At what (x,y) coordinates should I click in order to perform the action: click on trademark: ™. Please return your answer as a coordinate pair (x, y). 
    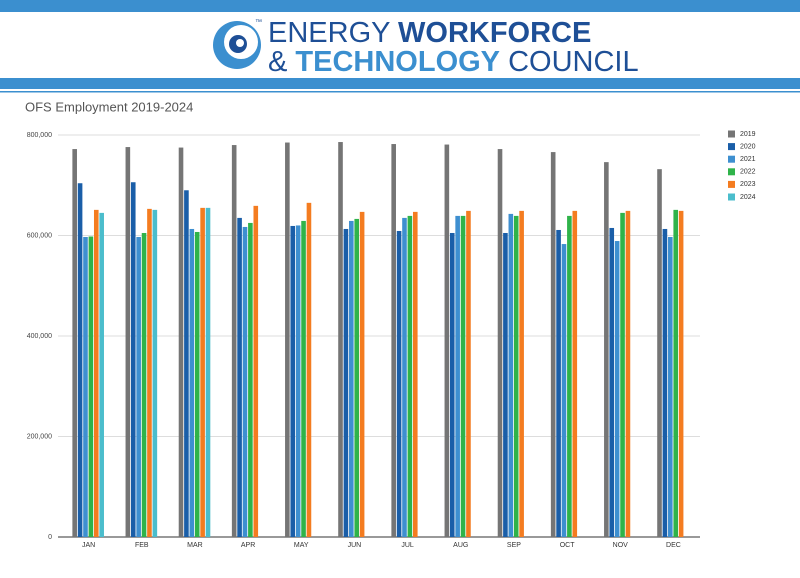
    Looking at the image, I should click on (258, 22).